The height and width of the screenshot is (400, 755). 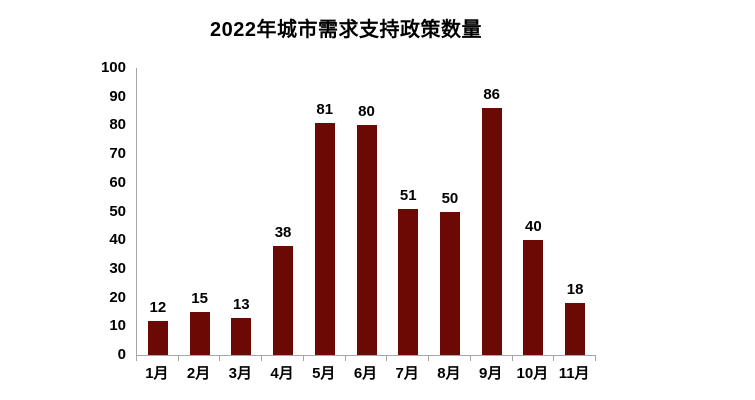 I want to click on y-tick-label-20: 20, so click(x=117, y=297).